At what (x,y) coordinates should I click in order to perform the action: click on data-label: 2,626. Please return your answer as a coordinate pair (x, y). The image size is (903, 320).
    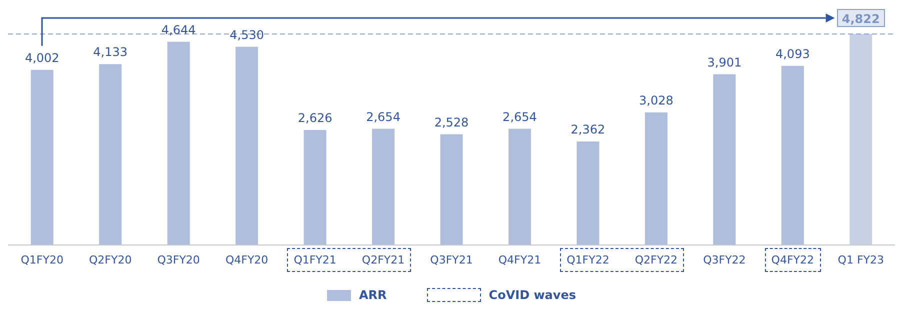
    Looking at the image, I should click on (315, 118).